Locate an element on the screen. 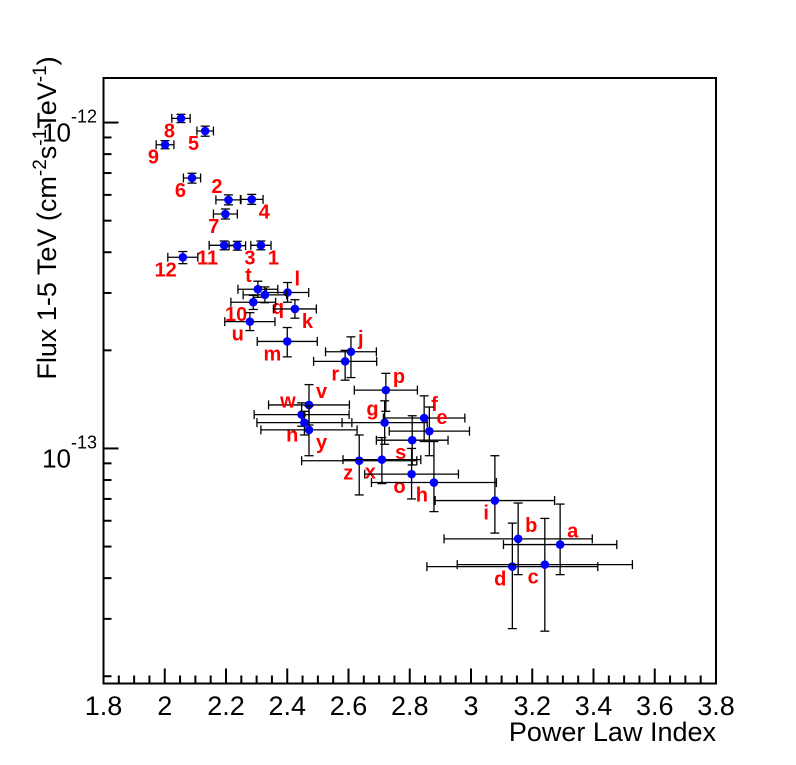 This screenshot has width=796, height=765. data-point-c: c is located at coordinates (545, 574).